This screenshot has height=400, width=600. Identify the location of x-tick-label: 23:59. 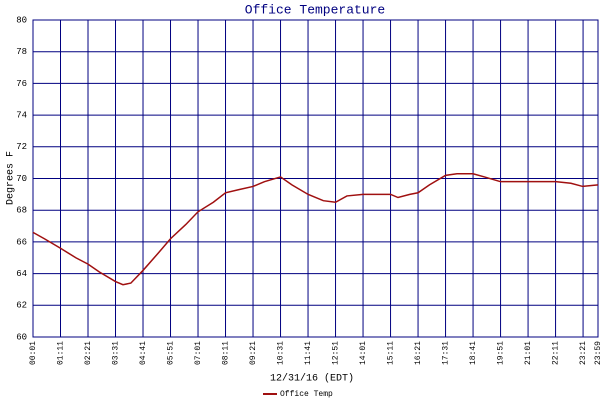
(597, 353).